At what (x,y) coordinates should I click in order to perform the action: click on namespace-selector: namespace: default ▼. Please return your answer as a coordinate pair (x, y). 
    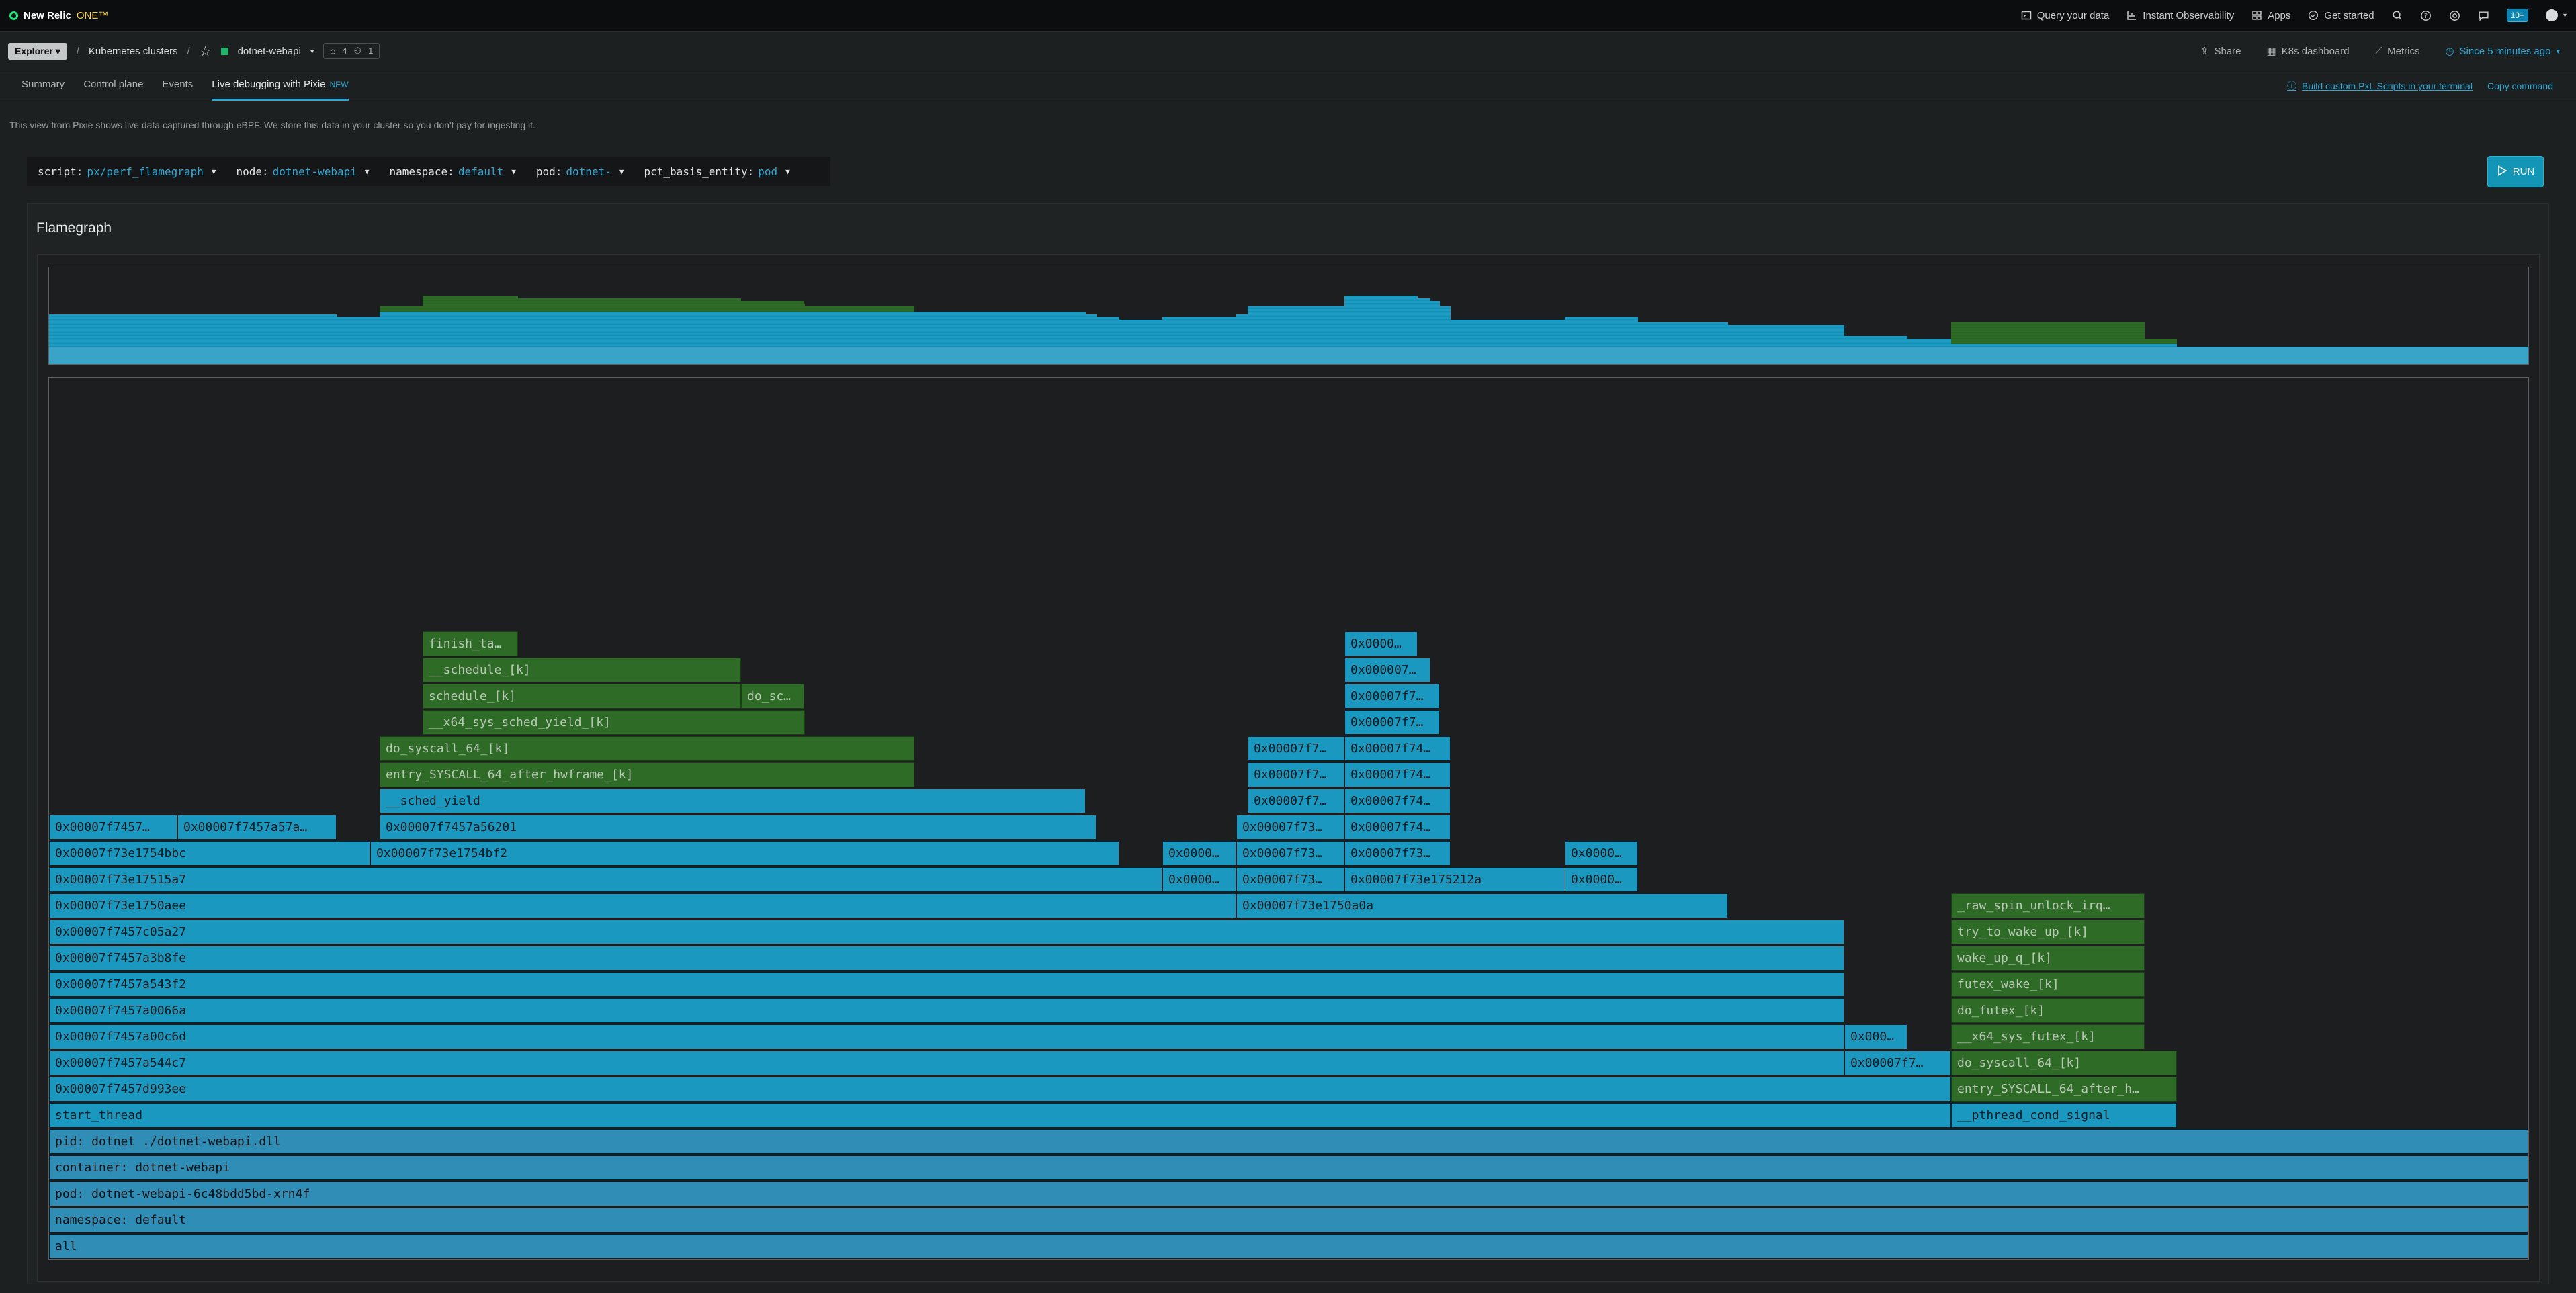
    Looking at the image, I should click on (452, 171).